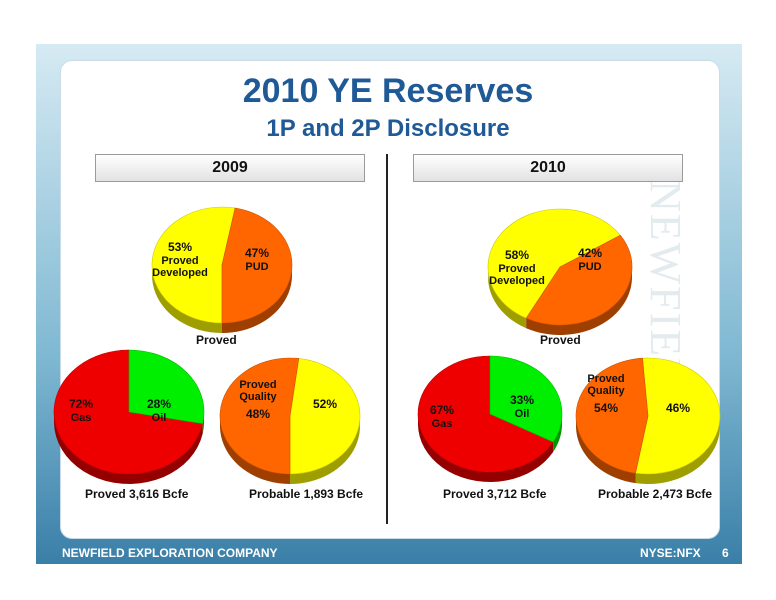  I want to click on pie-2-slice-0-side, so click(325, 451).